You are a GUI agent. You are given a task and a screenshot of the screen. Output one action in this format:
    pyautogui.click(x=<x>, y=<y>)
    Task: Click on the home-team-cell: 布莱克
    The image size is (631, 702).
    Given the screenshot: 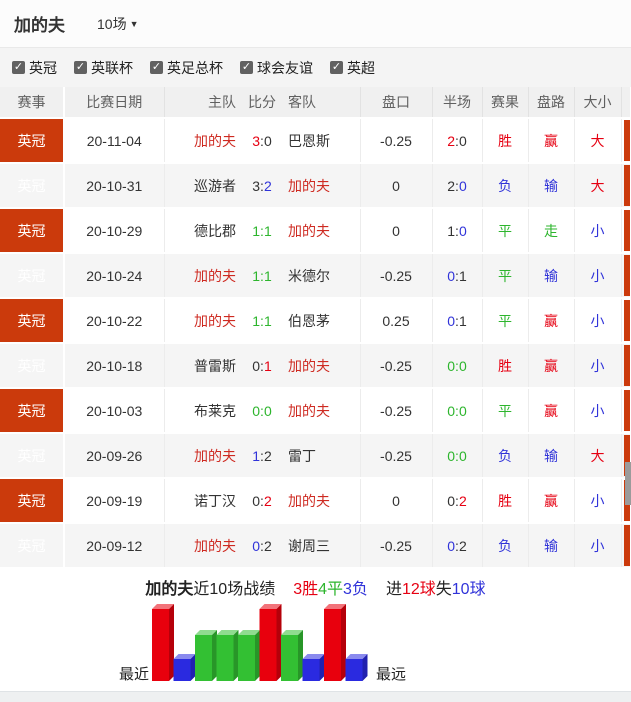 What is the action you would take?
    pyautogui.click(x=202, y=411)
    